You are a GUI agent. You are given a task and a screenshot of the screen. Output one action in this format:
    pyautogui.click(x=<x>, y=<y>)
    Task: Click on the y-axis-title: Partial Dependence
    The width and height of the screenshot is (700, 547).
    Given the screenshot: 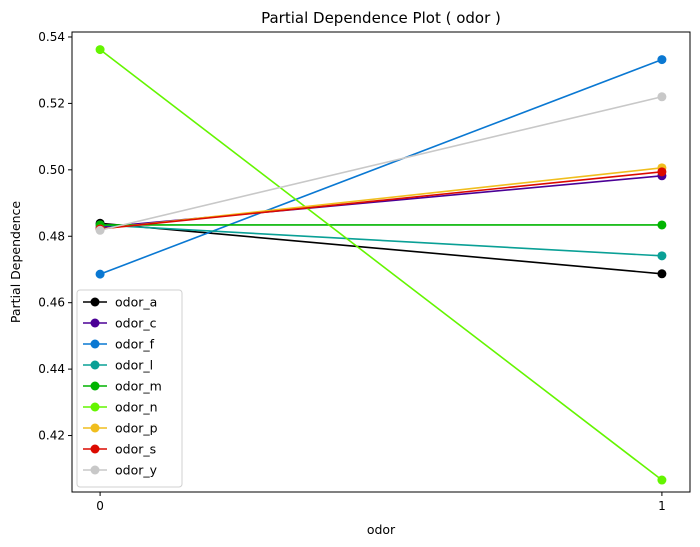 What is the action you would take?
    pyautogui.click(x=15, y=262)
    